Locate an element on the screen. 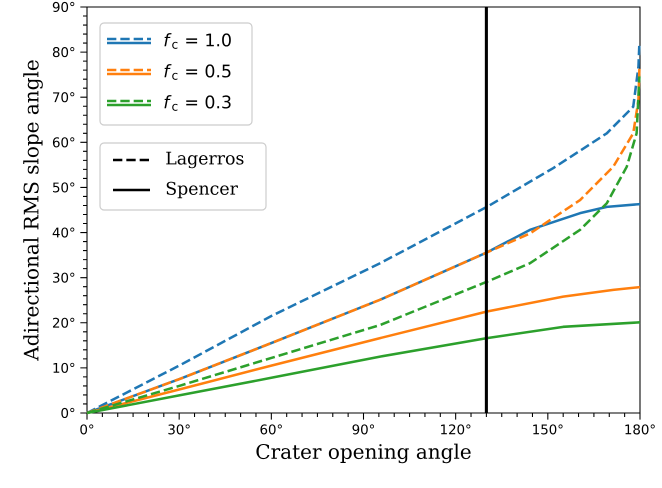 This screenshot has height=488, width=662. legend-label: f$_{c}$ = 0.5 is located at coordinates (197, 72).